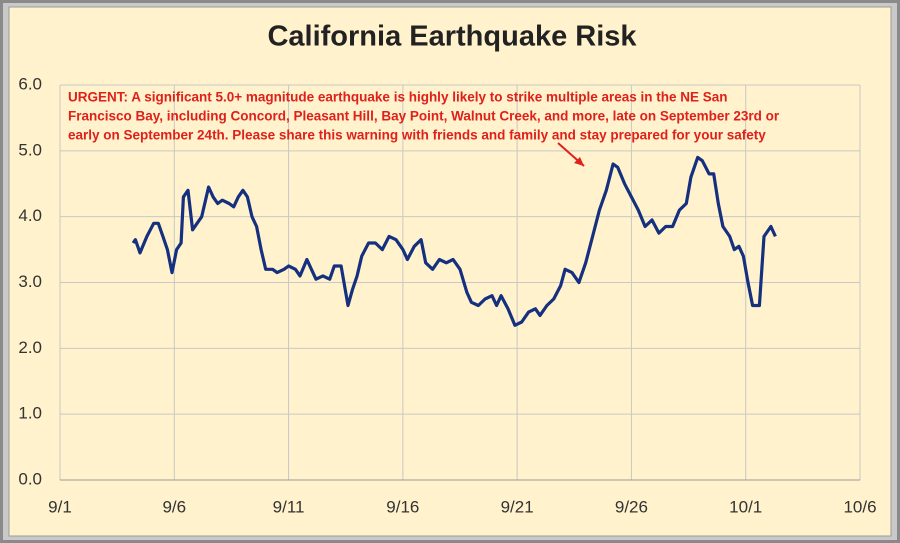 The width and height of the screenshot is (900, 543). What do you see at coordinates (30, 347) in the screenshot?
I see `y-tick-label: 2.0` at bounding box center [30, 347].